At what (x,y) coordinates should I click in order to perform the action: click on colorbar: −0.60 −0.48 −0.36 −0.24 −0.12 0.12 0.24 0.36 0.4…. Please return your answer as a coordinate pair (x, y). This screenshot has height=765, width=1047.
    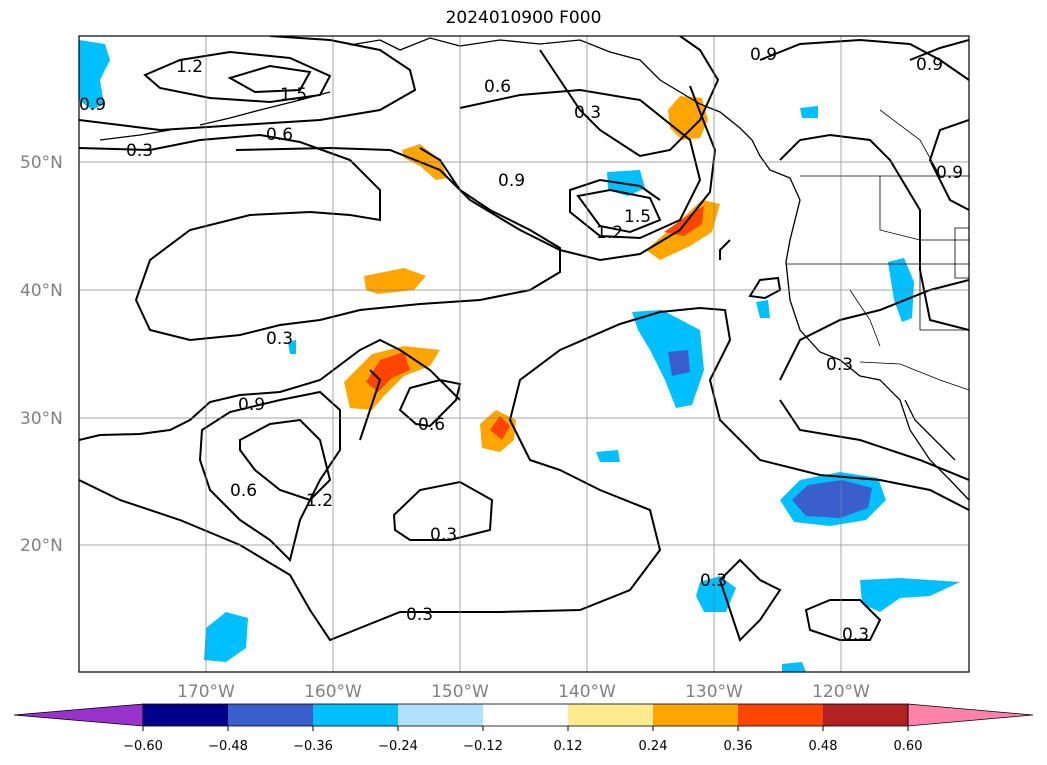
    Looking at the image, I should click on (523, 728).